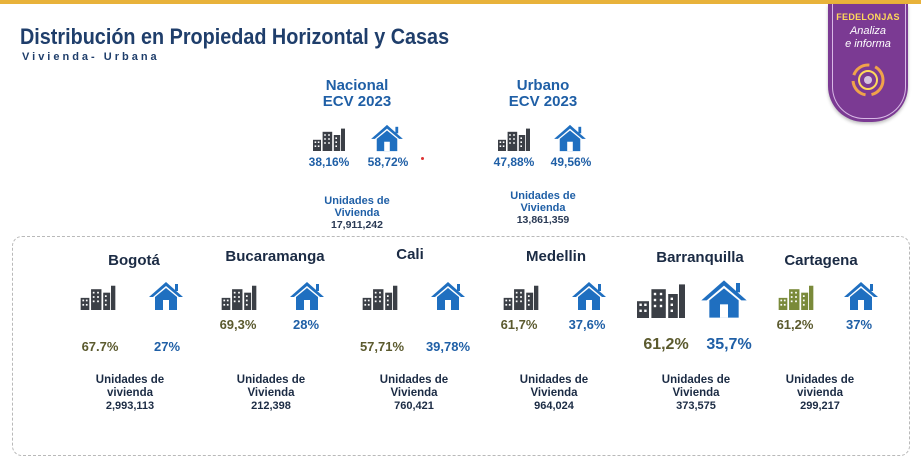 Image resolution: width=921 pixels, height=461 pixels. What do you see at coordinates (724, 299) in the screenshot?
I see `barranquilla-house-icon` at bounding box center [724, 299].